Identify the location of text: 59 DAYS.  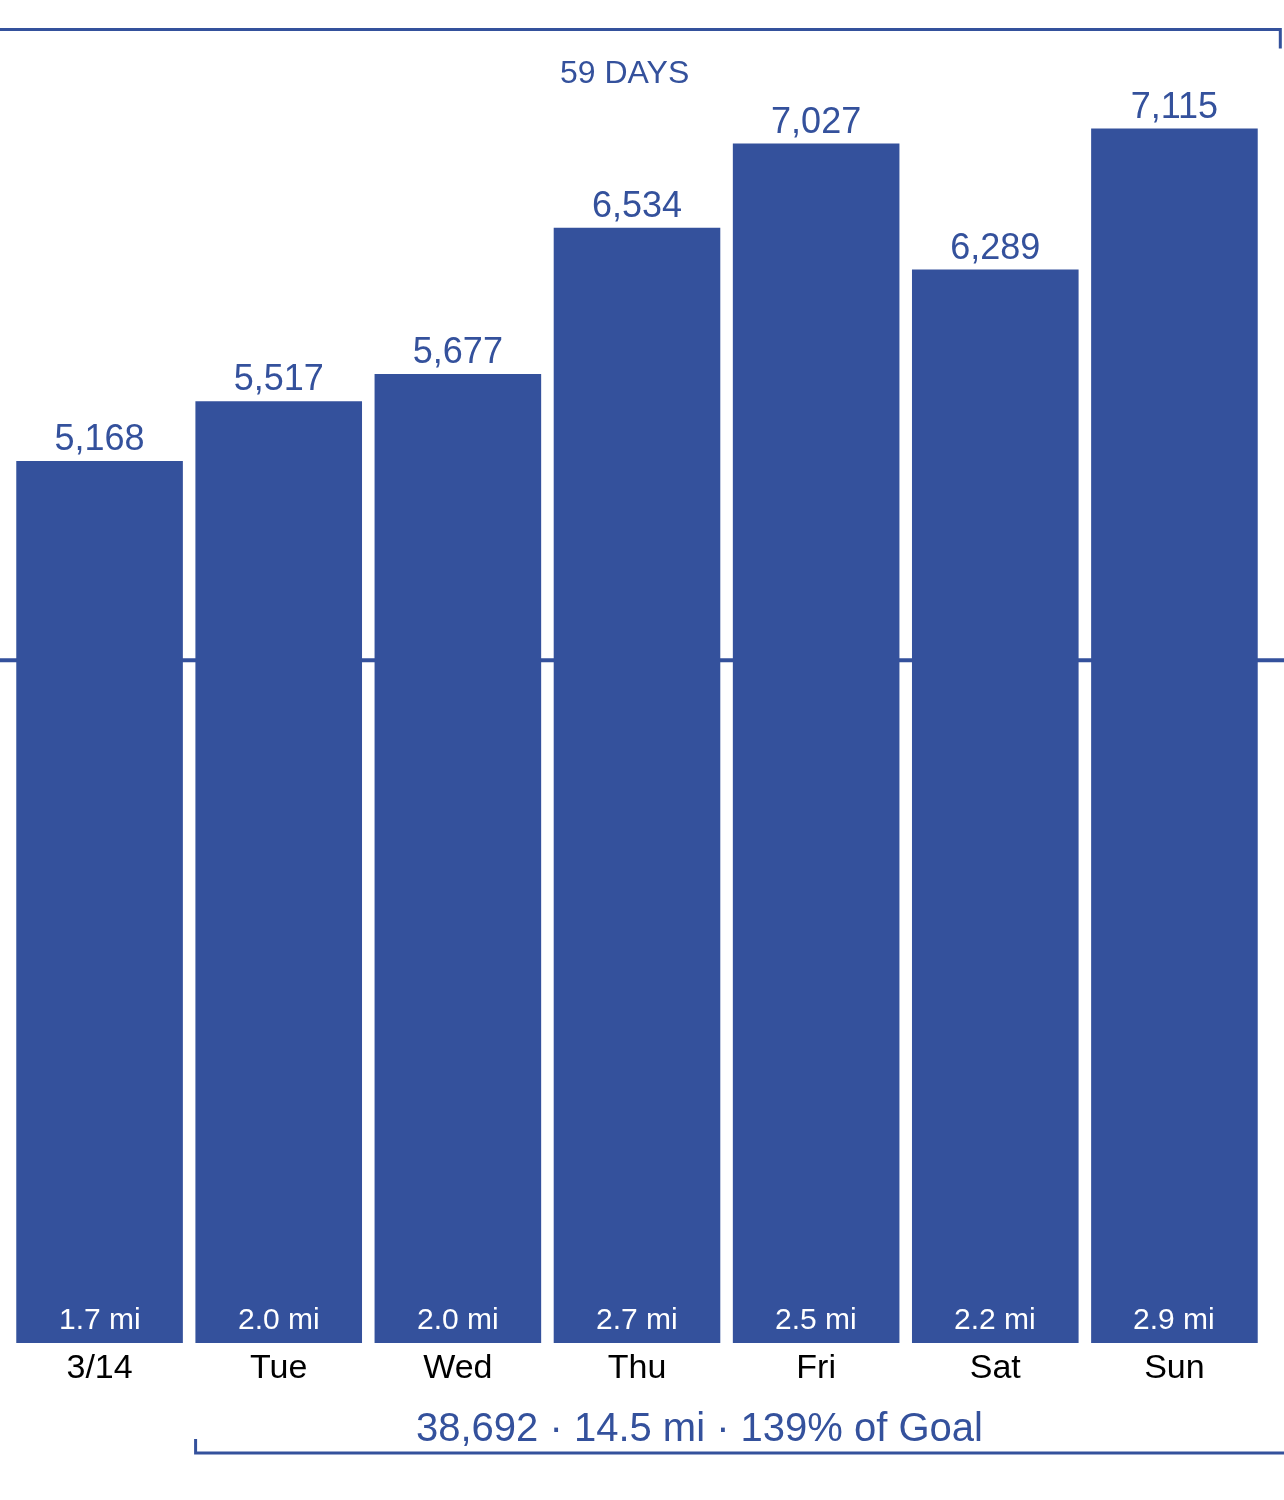
(625, 72).